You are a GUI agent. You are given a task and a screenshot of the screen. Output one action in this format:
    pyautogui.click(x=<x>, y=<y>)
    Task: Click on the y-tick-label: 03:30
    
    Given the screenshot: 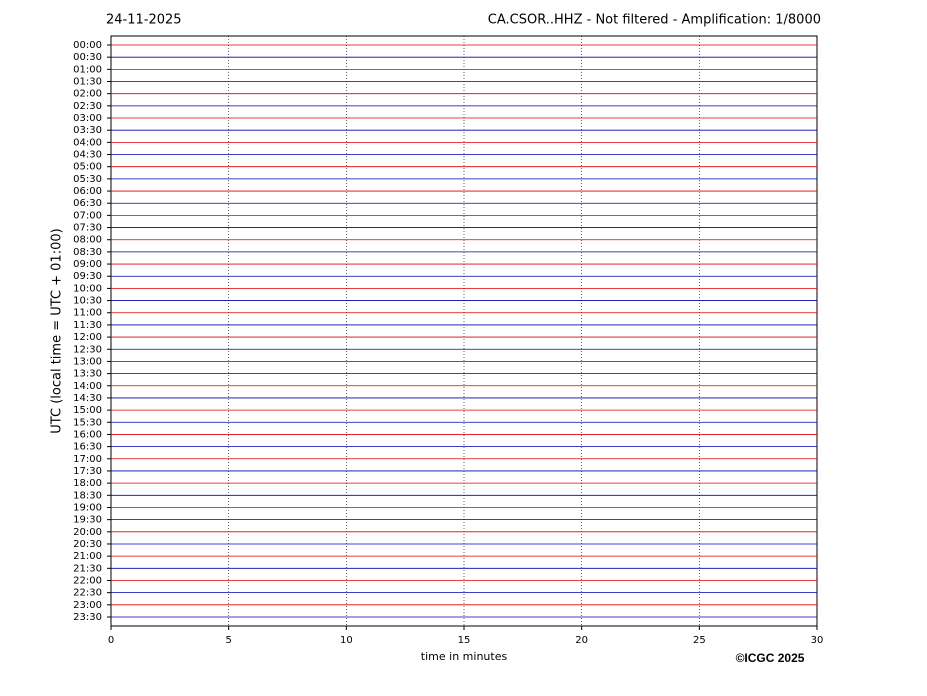 What is the action you would take?
    pyautogui.click(x=87, y=130)
    